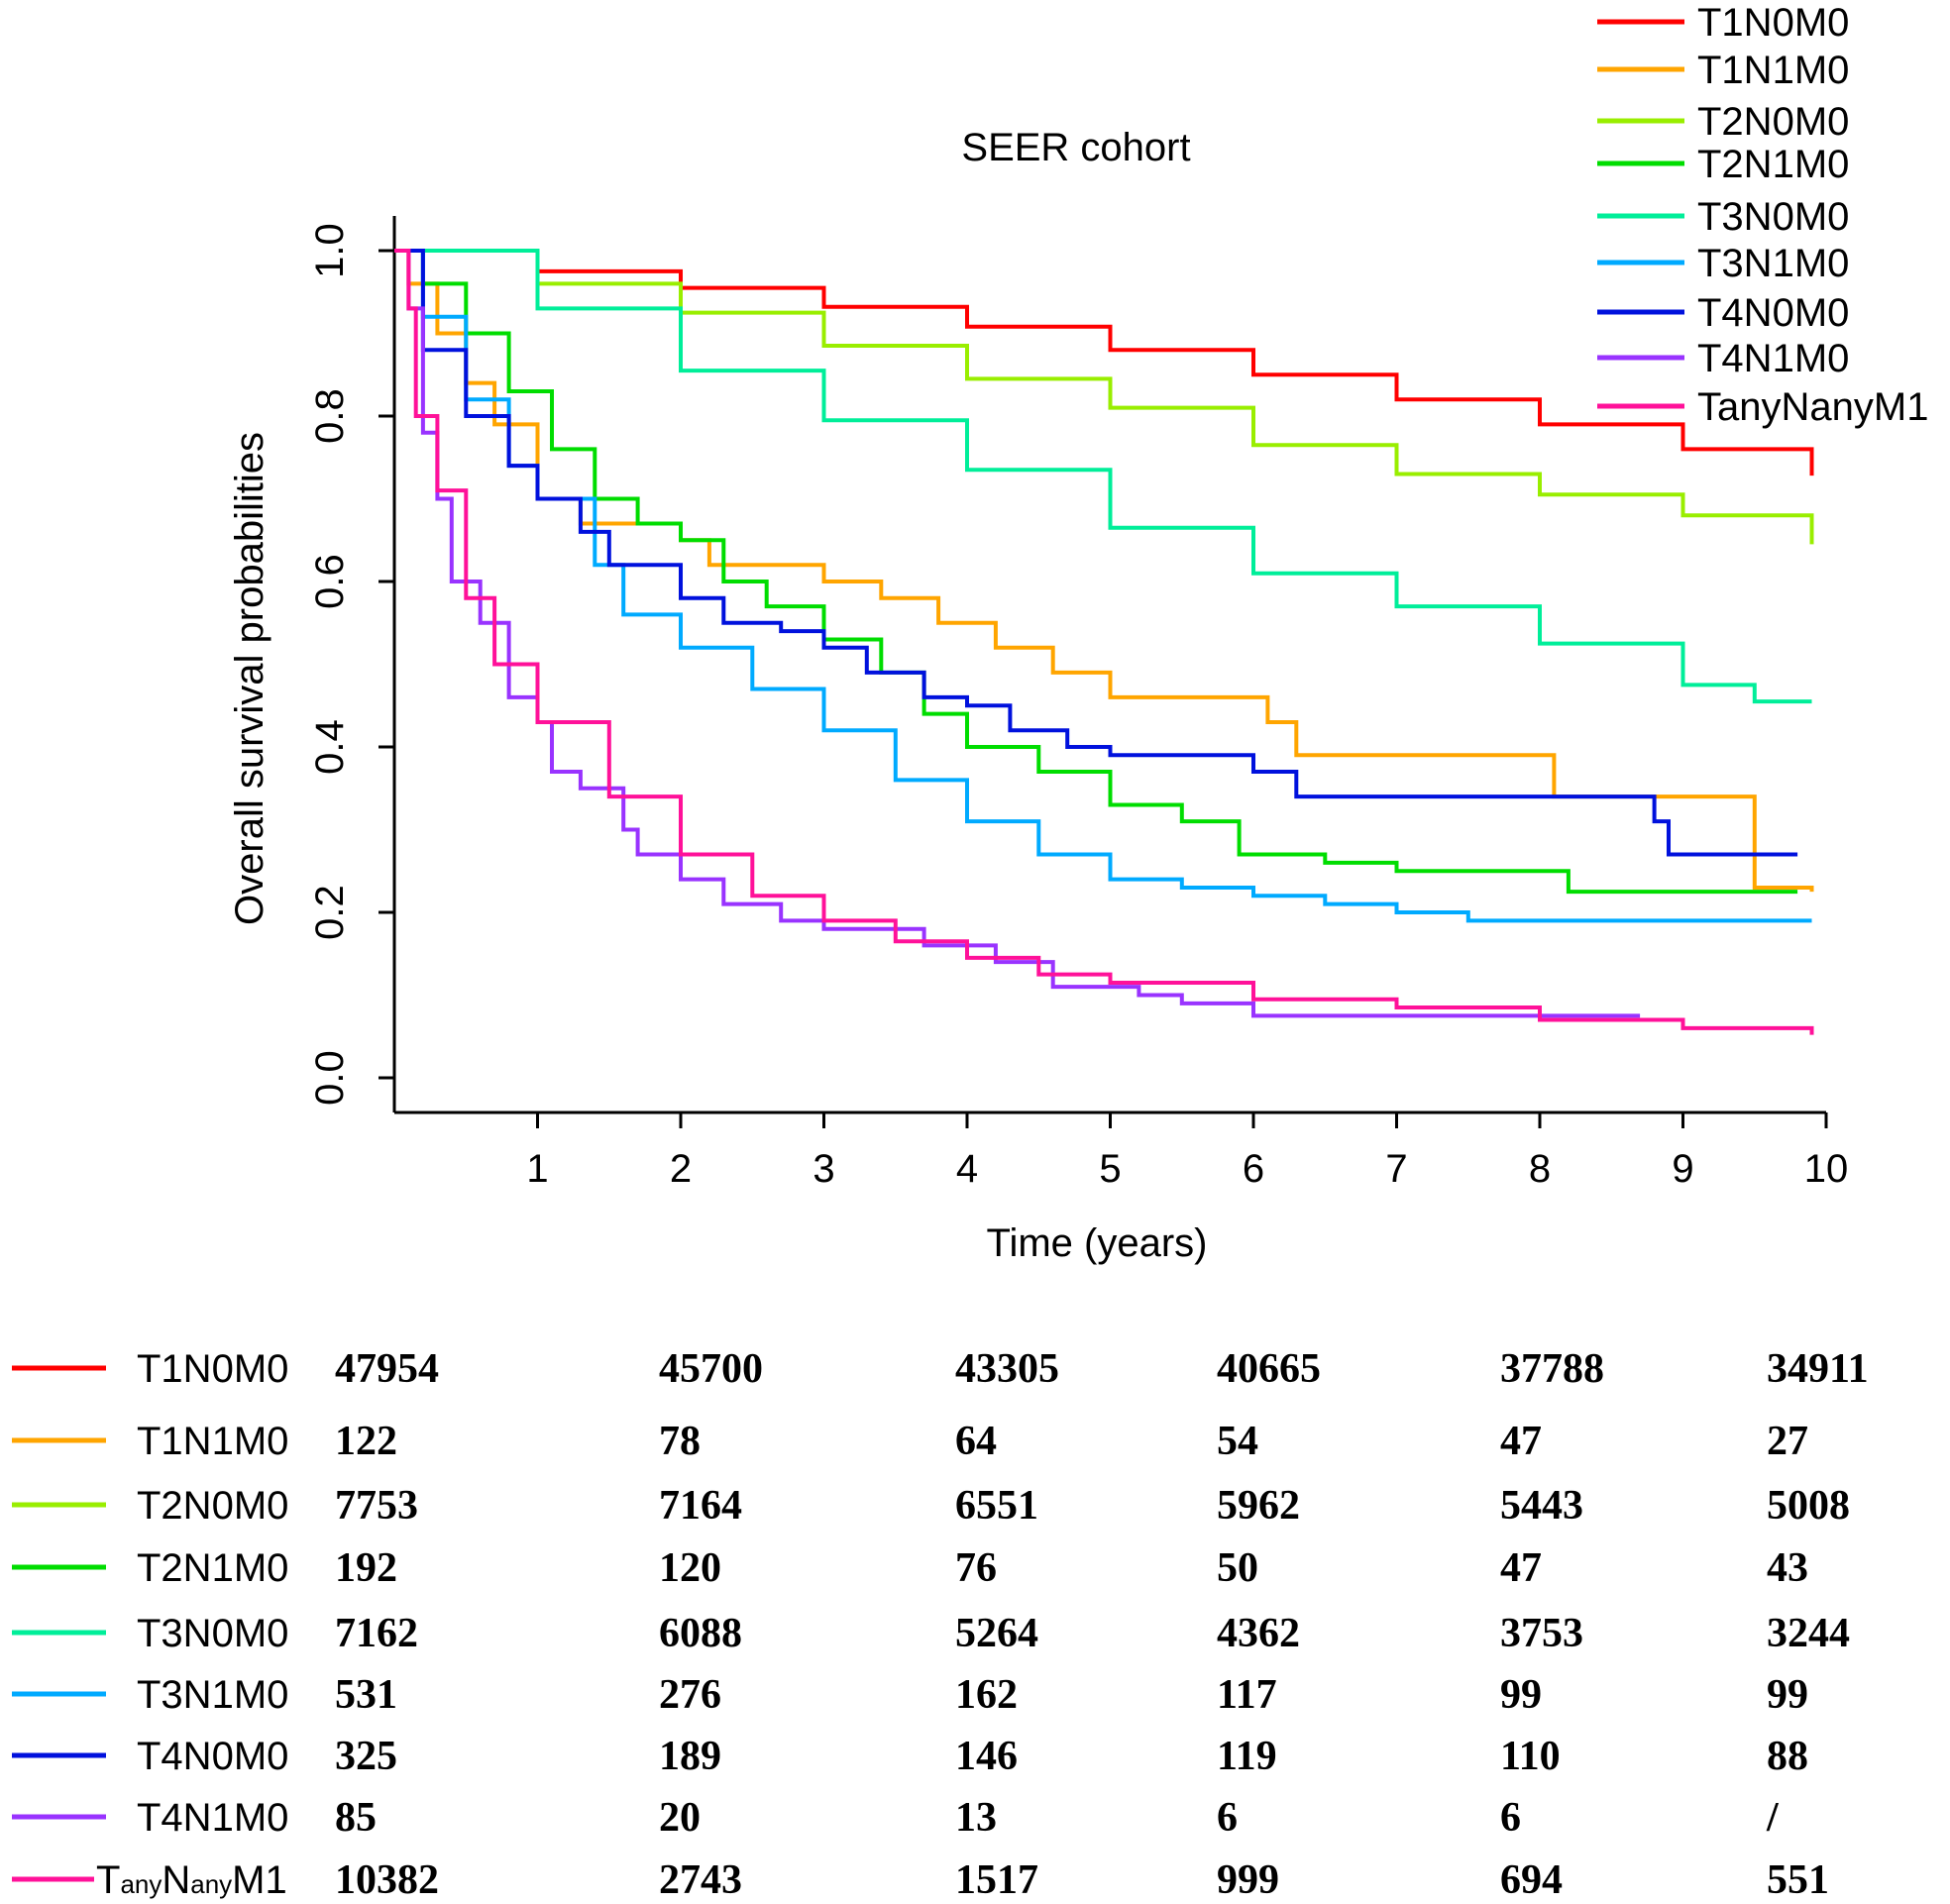 This screenshot has height=1904, width=1950. What do you see at coordinates (711, 1369) in the screenshot?
I see `risk-table-cell: 45700` at bounding box center [711, 1369].